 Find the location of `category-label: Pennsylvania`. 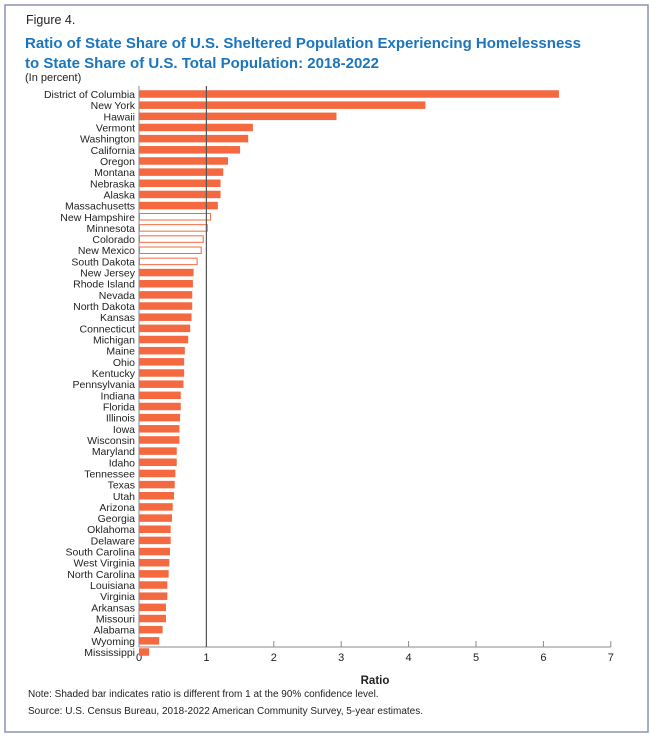

category-label: Pennsylvania is located at coordinates (104, 385).